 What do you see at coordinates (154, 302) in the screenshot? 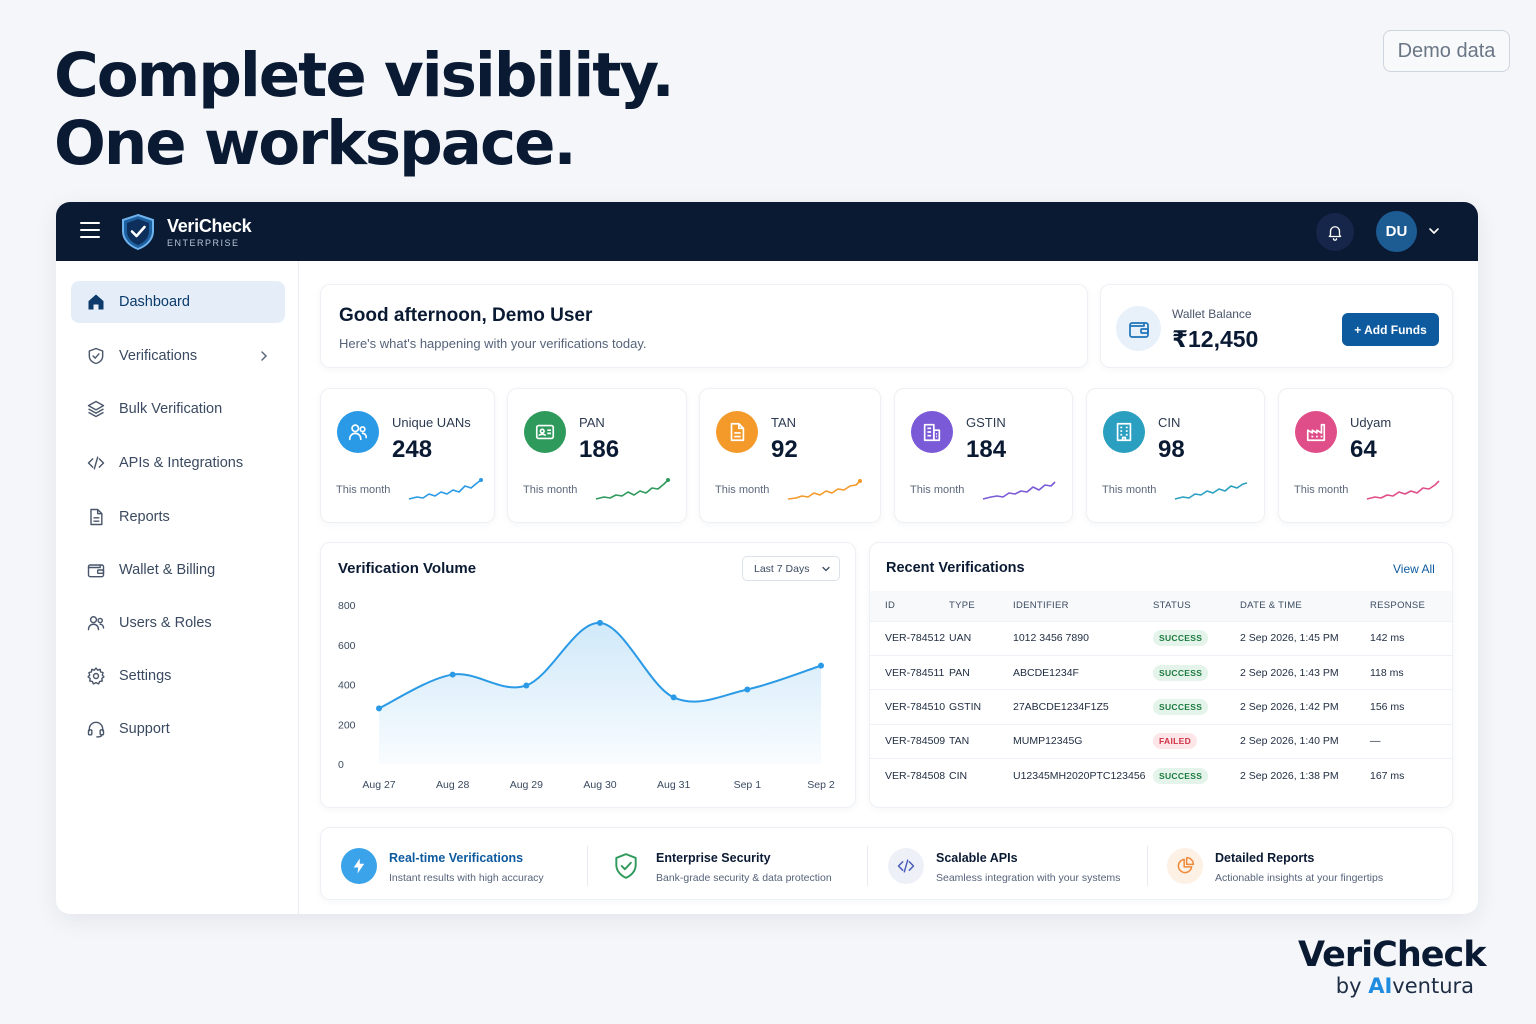
I see `sidebar-item-label: Dashboard` at bounding box center [154, 302].